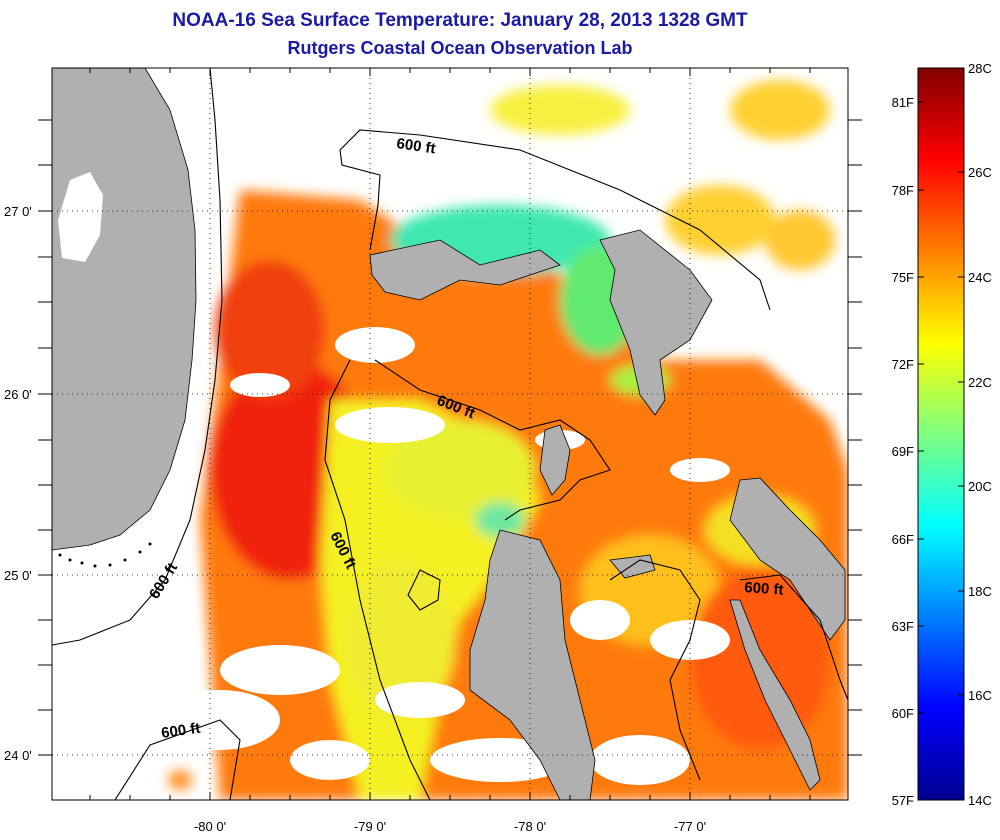  I want to click on fahrenheit-label: 69F, so click(903, 451).